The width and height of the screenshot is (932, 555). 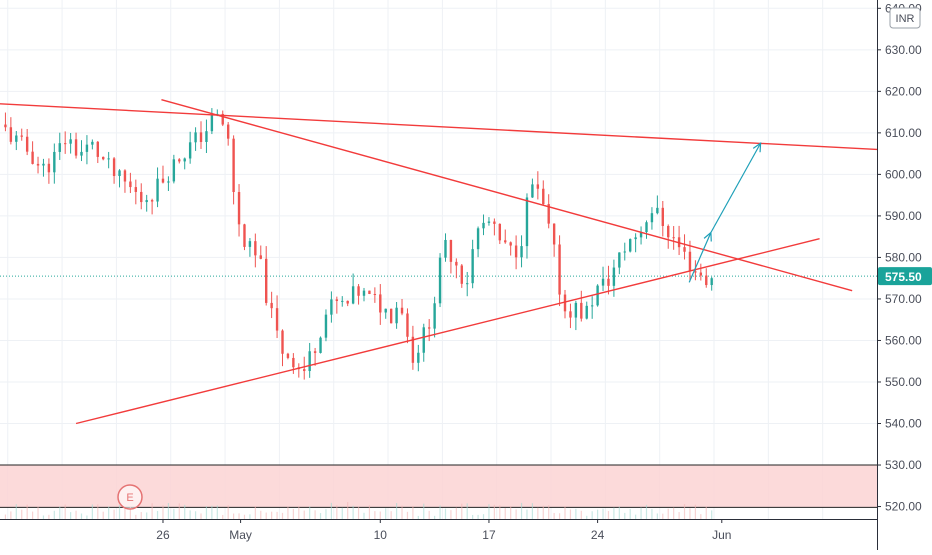 I want to click on earnings-event-marker: E, so click(x=130, y=497).